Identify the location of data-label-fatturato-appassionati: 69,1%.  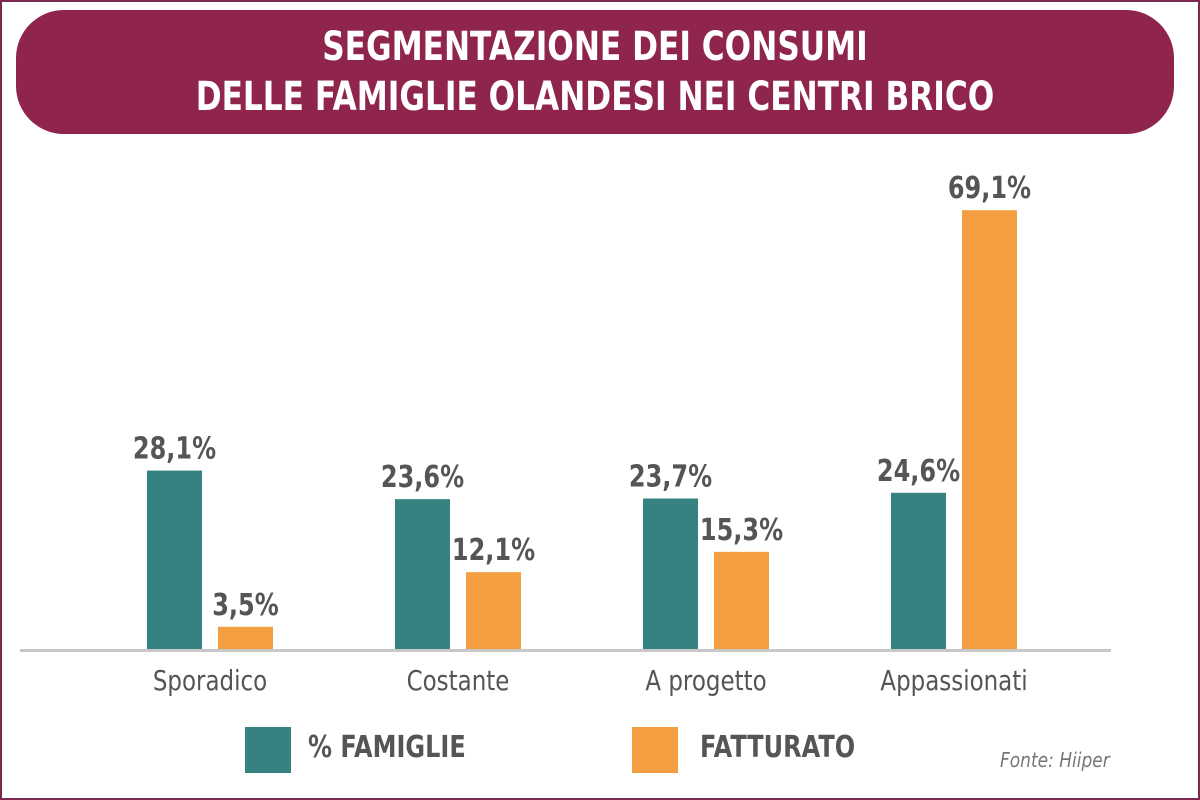
(989, 189).